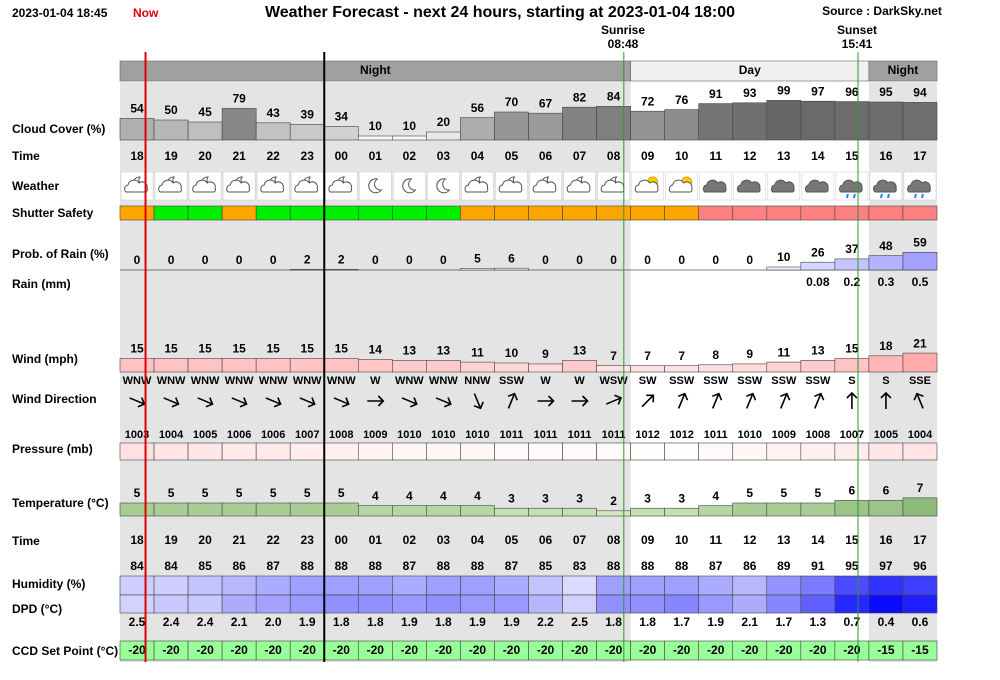  I want to click on wind-value: 11, so click(477, 352).